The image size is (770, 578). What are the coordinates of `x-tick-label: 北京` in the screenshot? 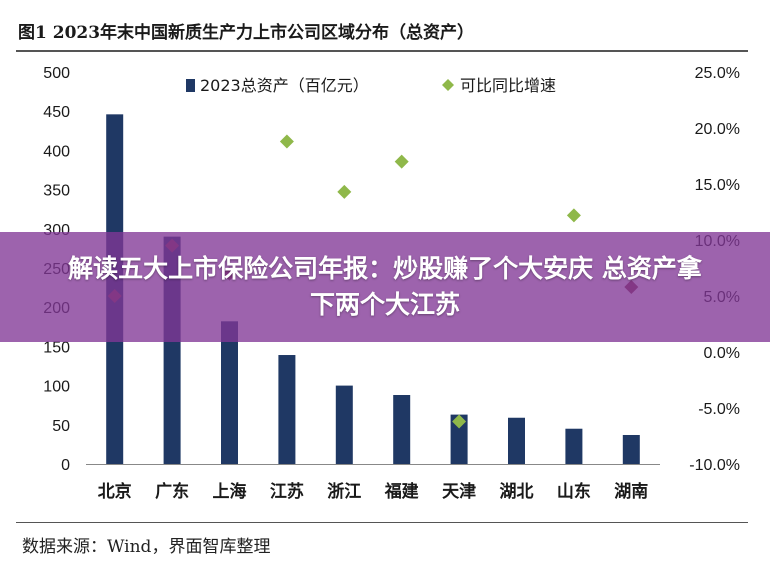 It's located at (115, 491).